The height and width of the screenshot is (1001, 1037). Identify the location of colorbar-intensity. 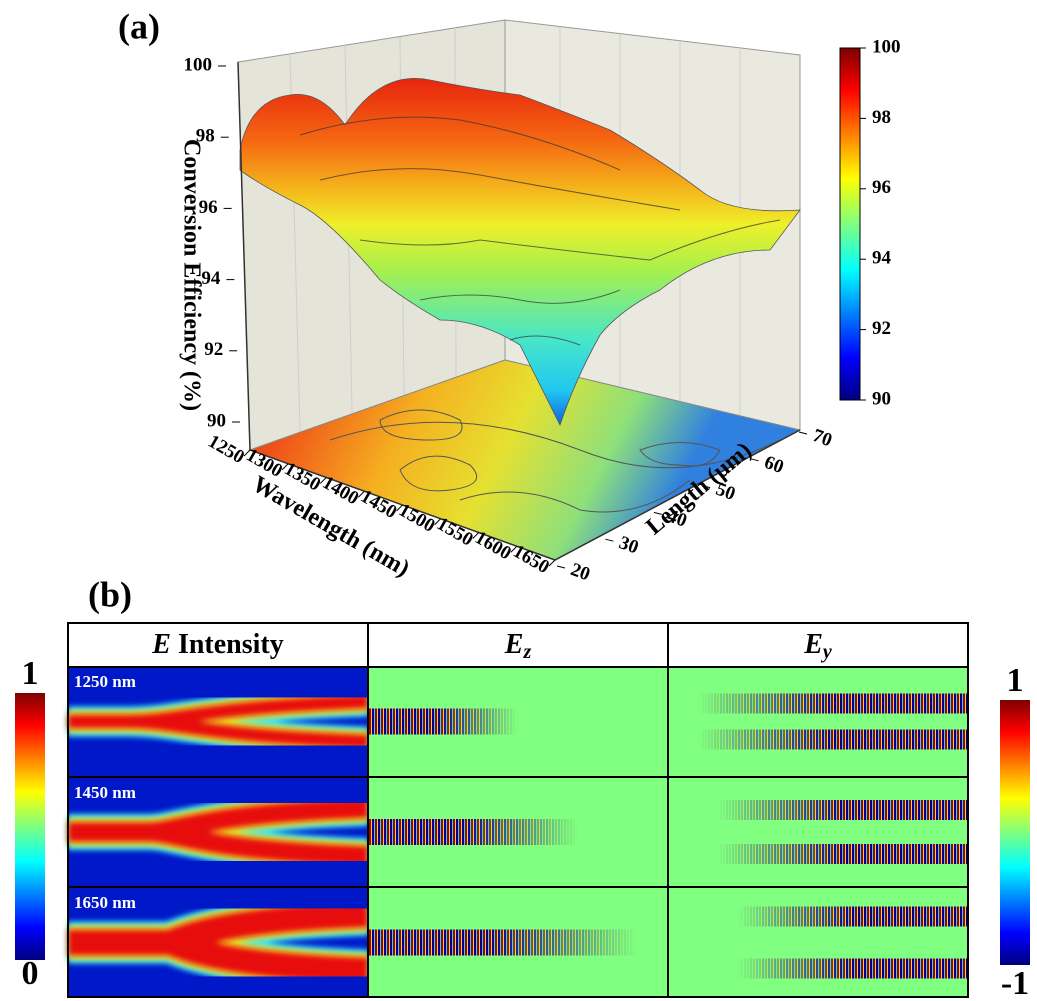
(30, 826).